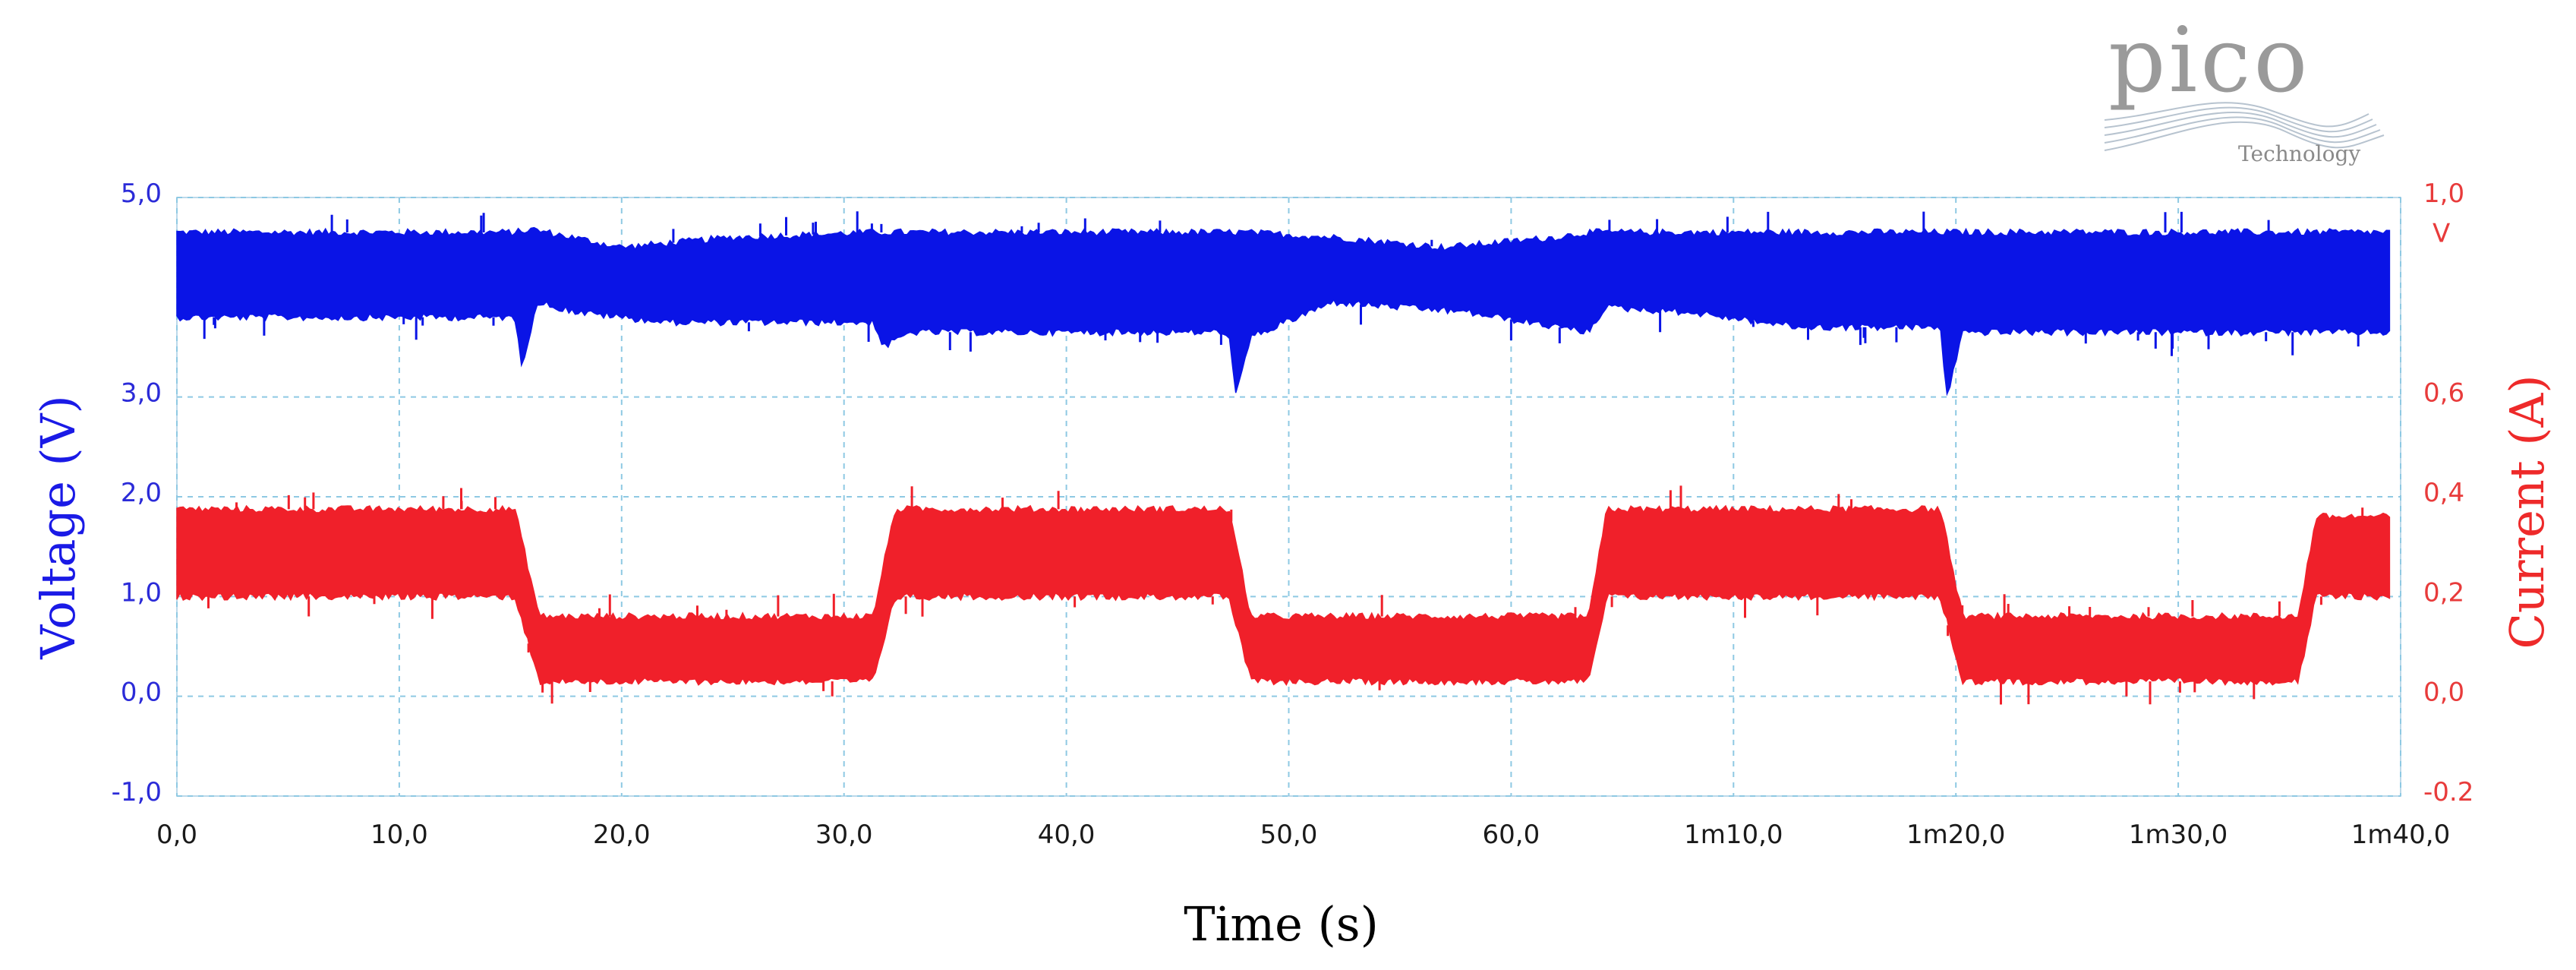 The height and width of the screenshot is (970, 2576). I want to click on y-left-tick-label: 5,0, so click(141, 194).